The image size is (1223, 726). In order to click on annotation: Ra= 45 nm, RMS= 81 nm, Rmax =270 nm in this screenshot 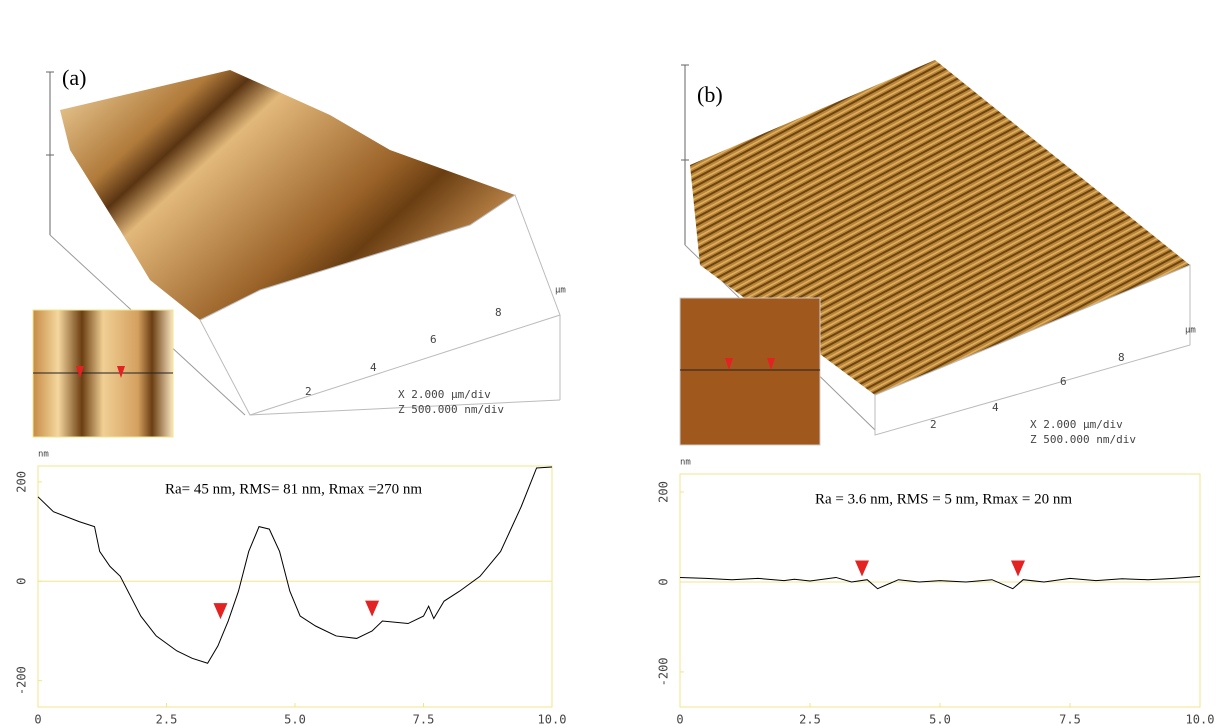, I will do `click(293, 489)`.